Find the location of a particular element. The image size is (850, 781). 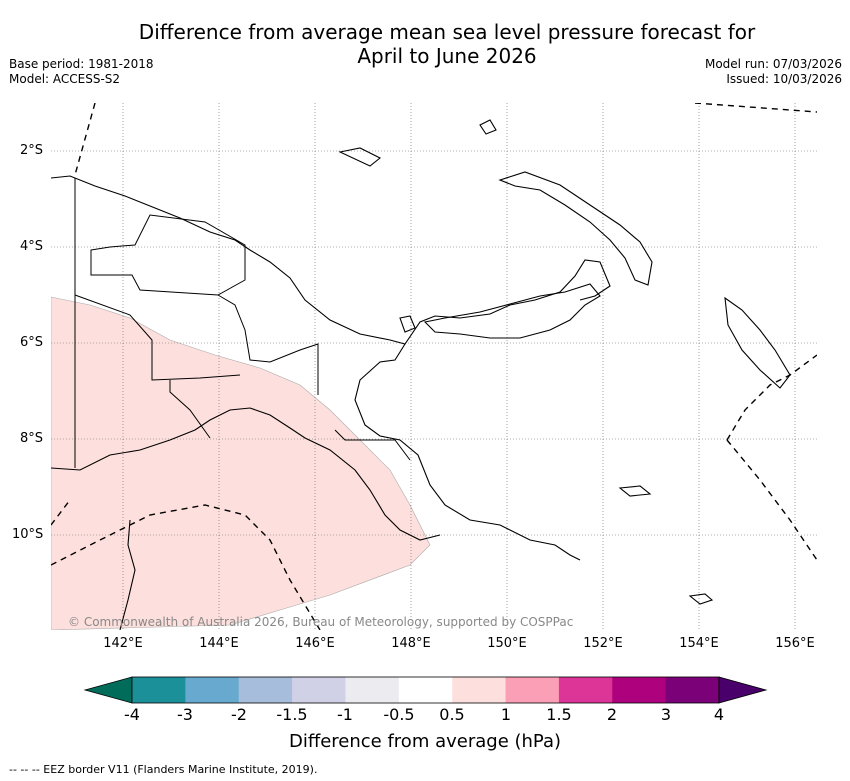

lon-label: 152°E is located at coordinates (603, 643).